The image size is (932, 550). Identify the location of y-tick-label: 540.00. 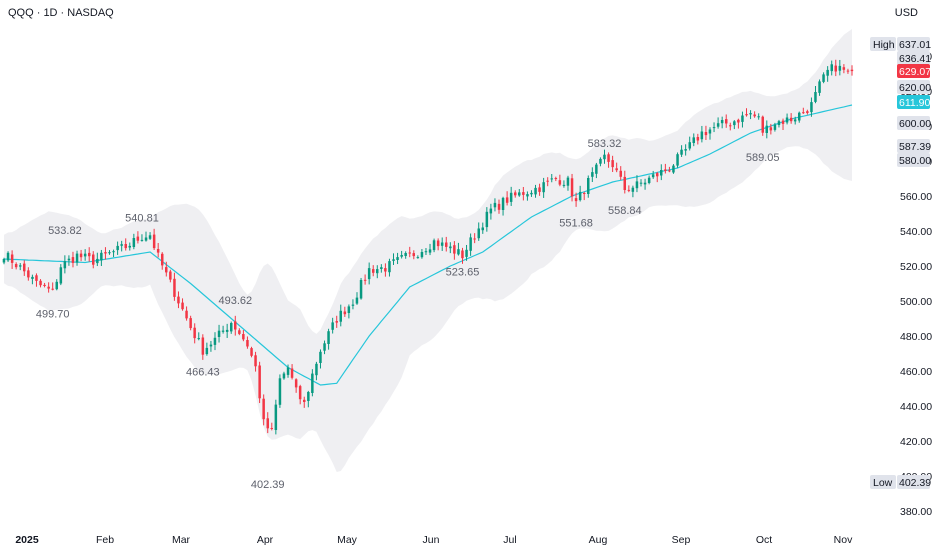
(916, 232).